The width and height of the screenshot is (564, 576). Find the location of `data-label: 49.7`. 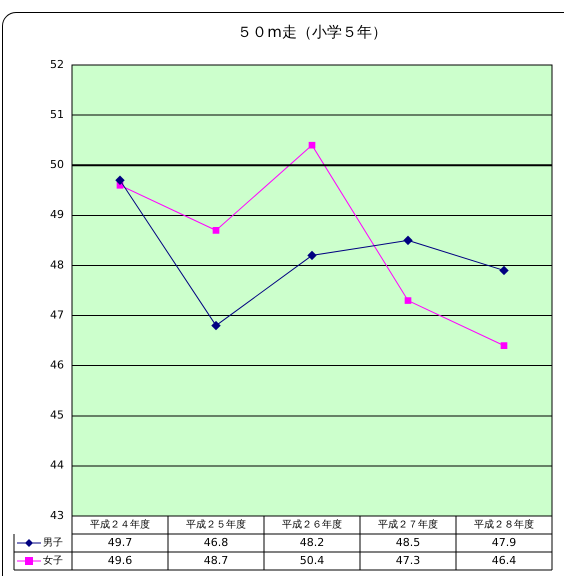

data-label: 49.7 is located at coordinates (120, 542).